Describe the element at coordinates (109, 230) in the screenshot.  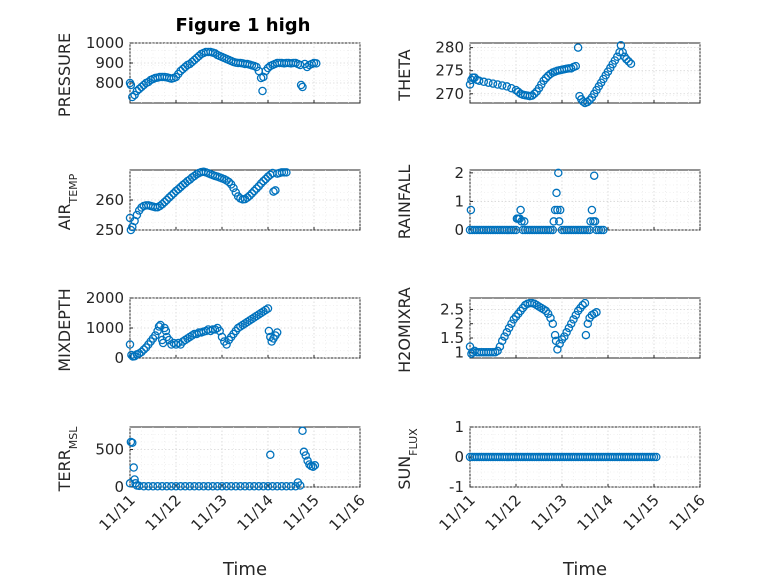
I see `y-tick-label: 250` at that location.